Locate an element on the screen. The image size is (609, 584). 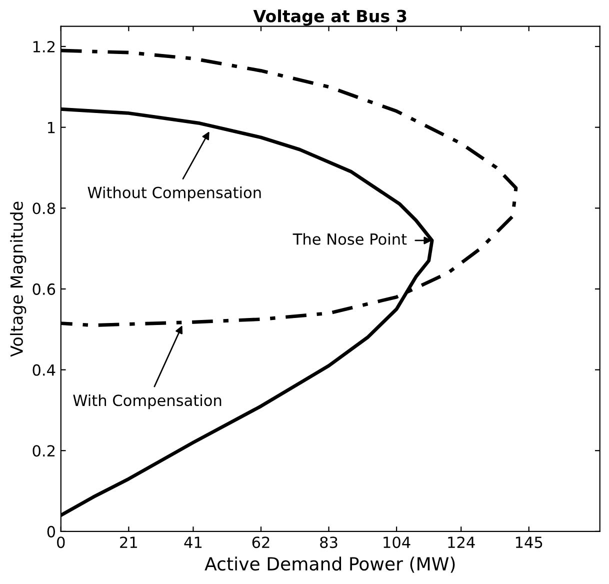
x-tick-label: 21 is located at coordinates (128, 542).